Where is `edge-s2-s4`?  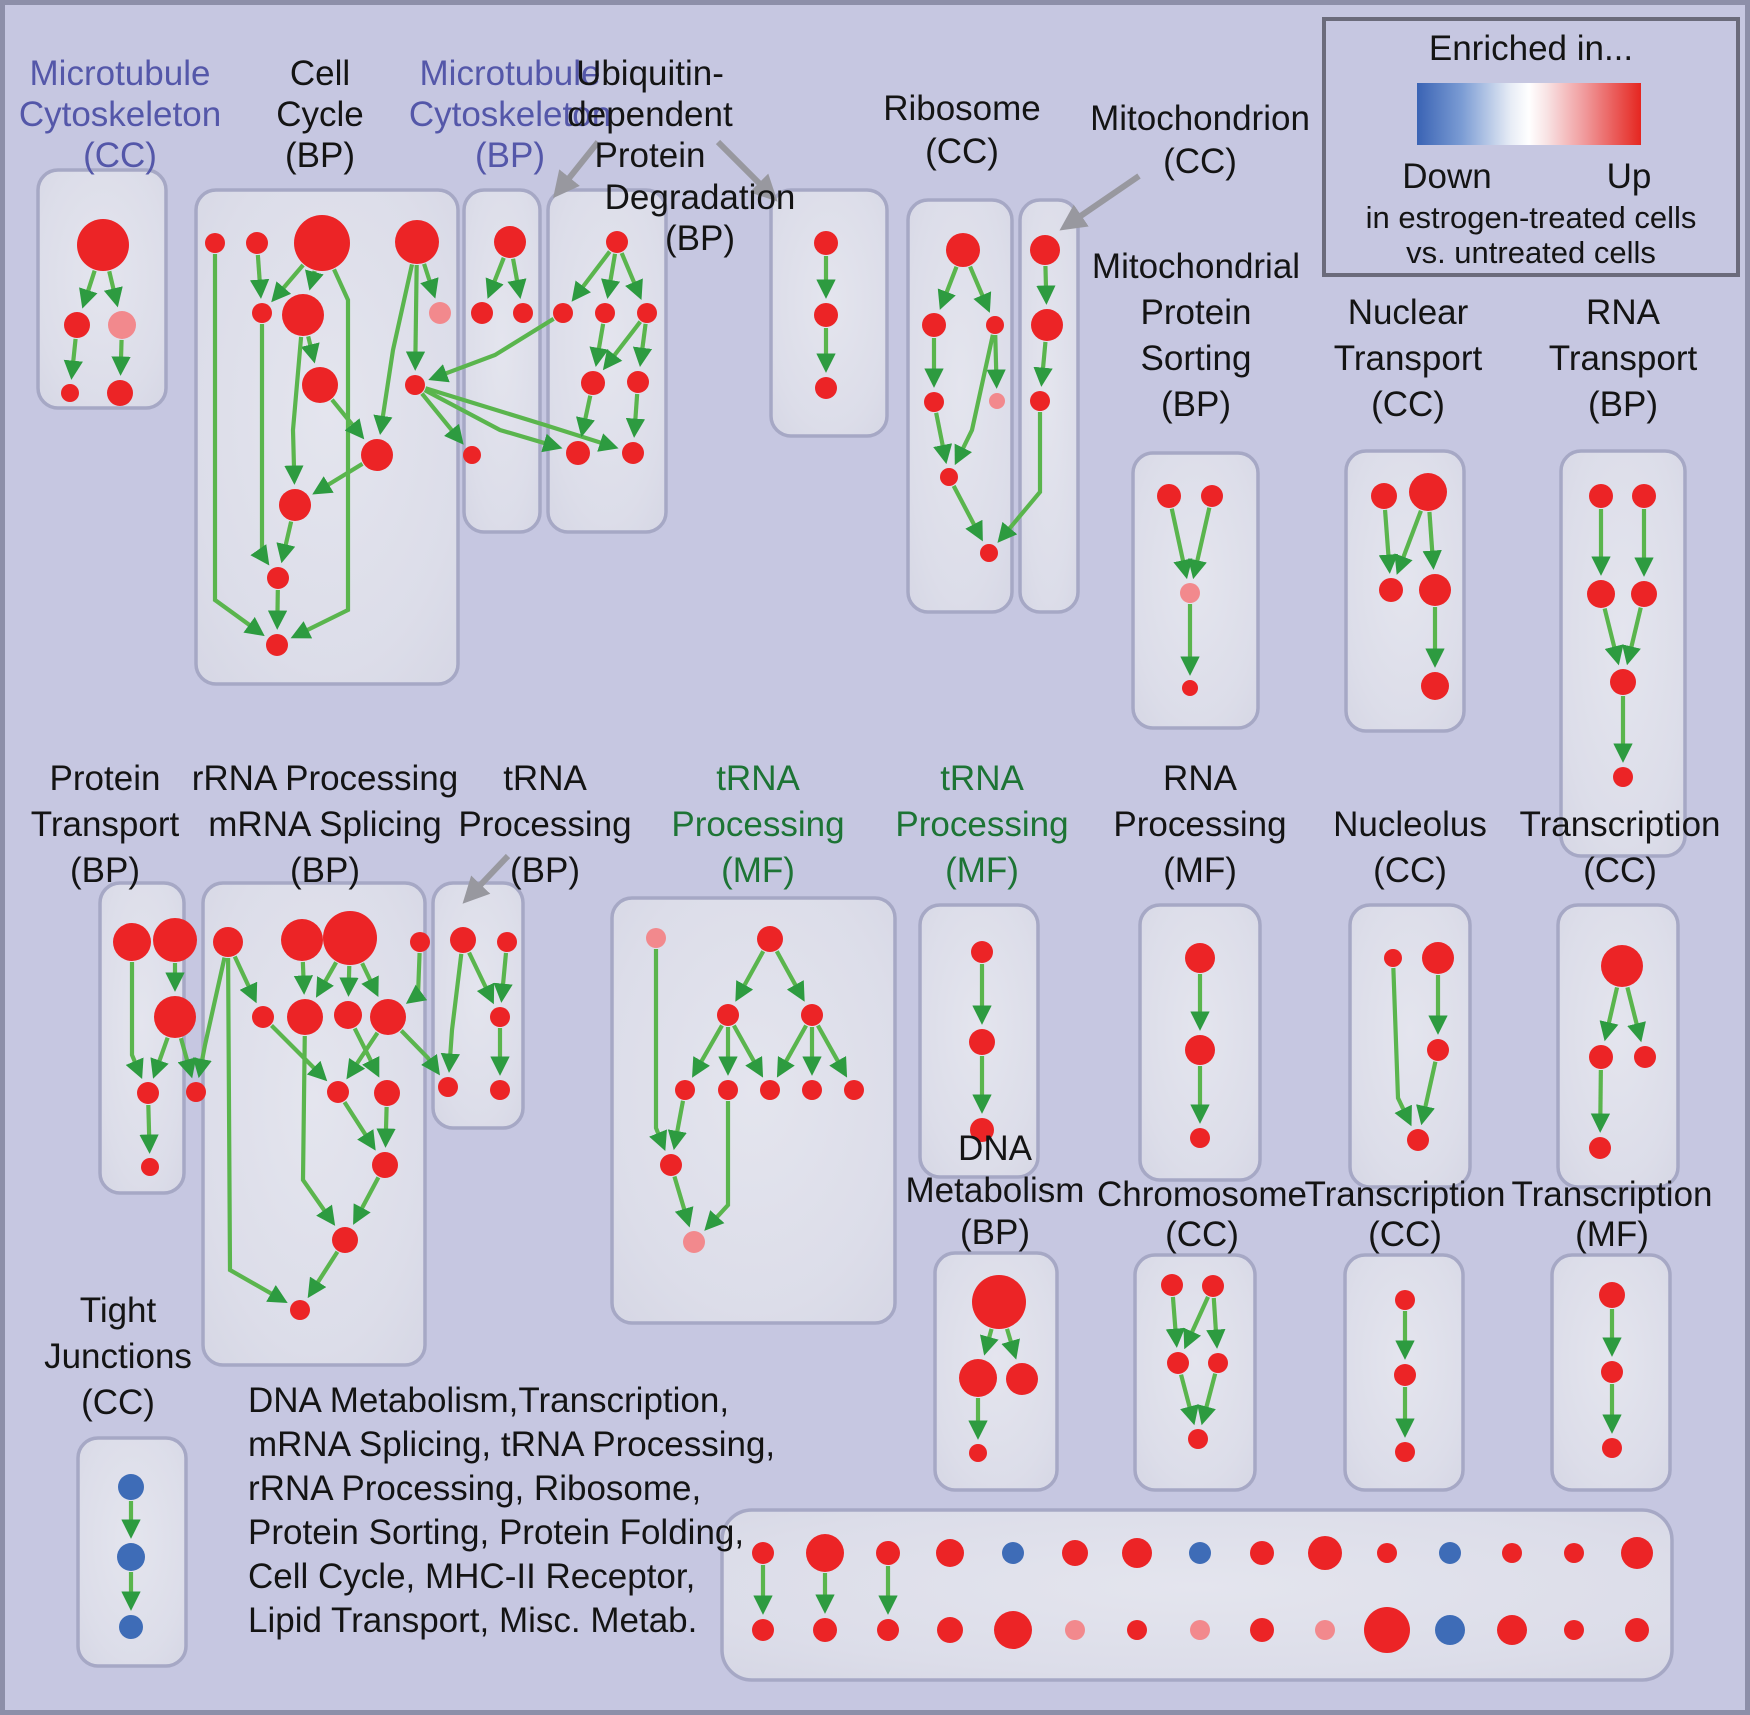
edge-s2-s4 is located at coordinates (1600, 1101).